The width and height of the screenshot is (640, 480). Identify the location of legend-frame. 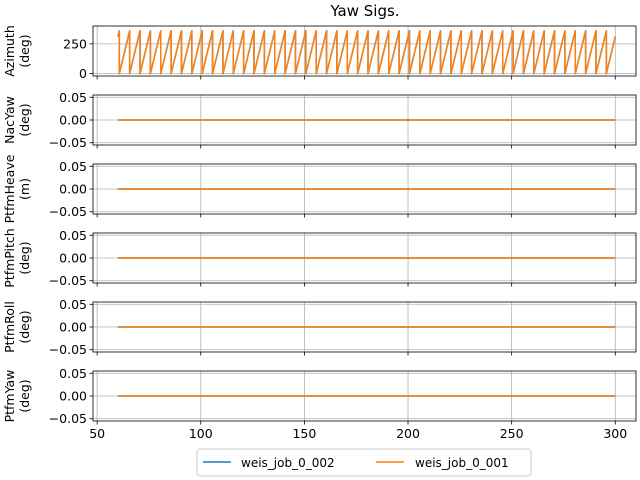
(364, 462).